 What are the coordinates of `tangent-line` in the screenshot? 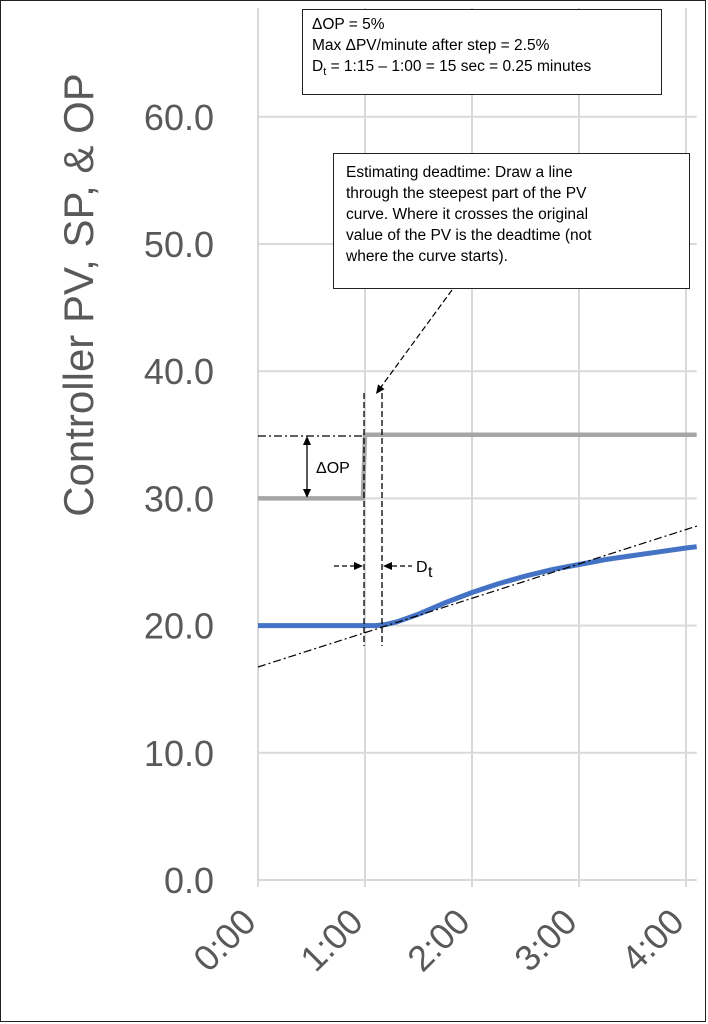 It's located at (477, 596).